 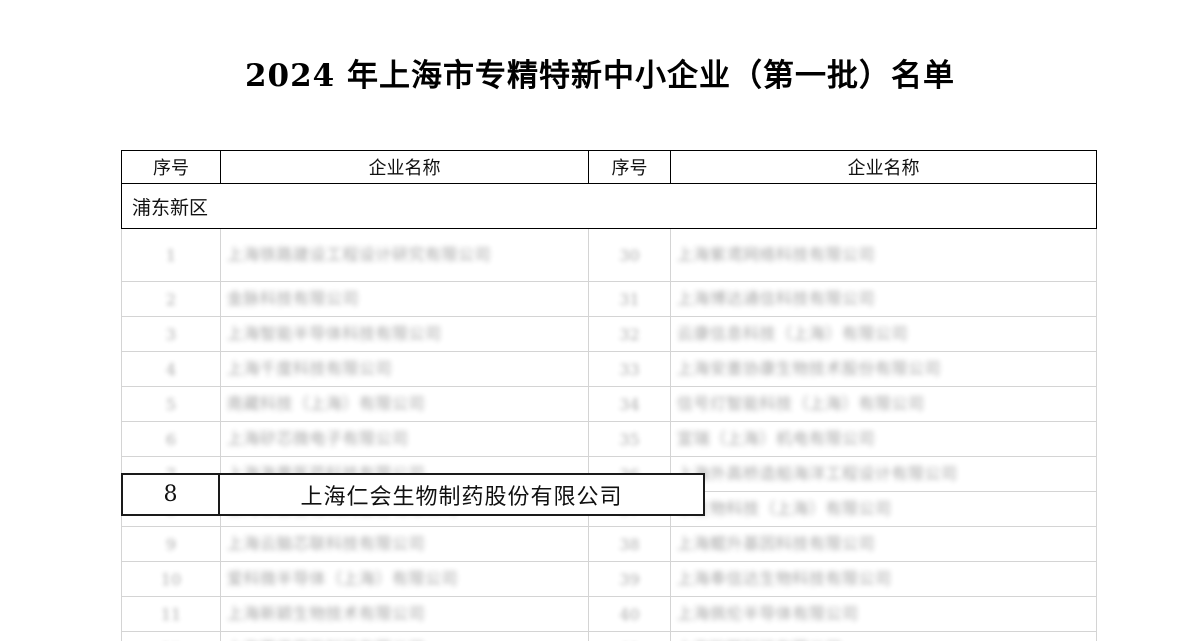 I want to click on row-name-left-text: 上海矽芯微电子有限公司, so click(x=318, y=439).